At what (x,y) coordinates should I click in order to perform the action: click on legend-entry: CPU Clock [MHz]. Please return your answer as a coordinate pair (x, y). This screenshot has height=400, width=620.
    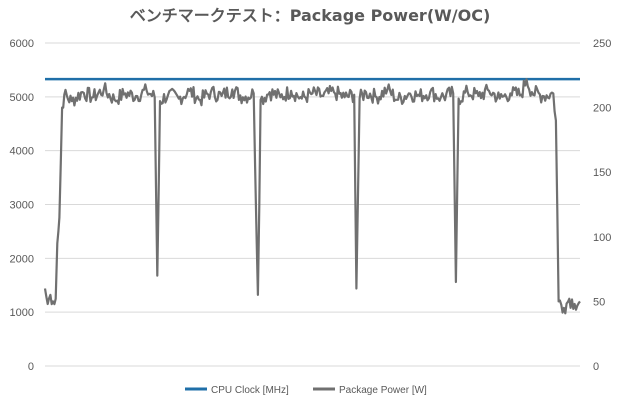
    Looking at the image, I should click on (250, 390).